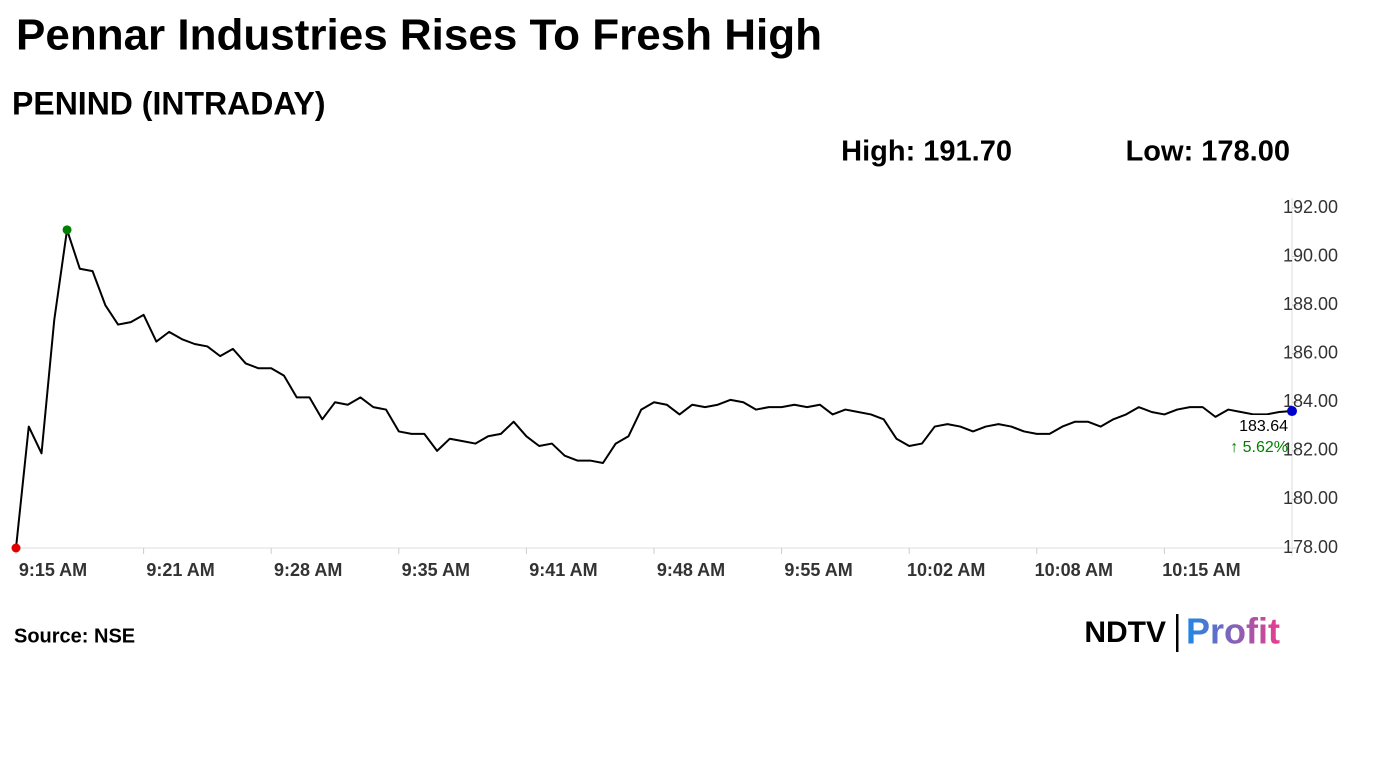 This screenshot has height=777, width=1382. What do you see at coordinates (691, 570) in the screenshot?
I see `x-tick-label: 9:48 AM` at bounding box center [691, 570].